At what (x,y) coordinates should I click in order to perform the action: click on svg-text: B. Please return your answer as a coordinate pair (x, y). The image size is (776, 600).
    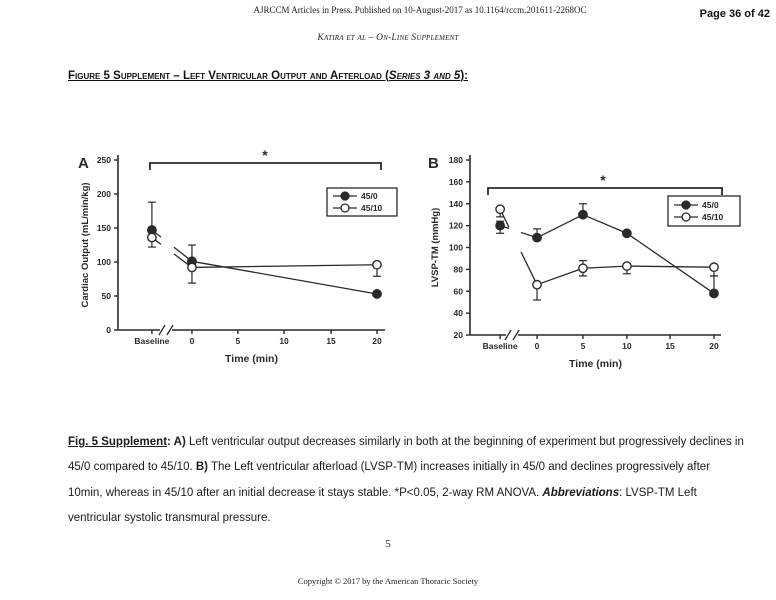
    Looking at the image, I should click on (433, 163).